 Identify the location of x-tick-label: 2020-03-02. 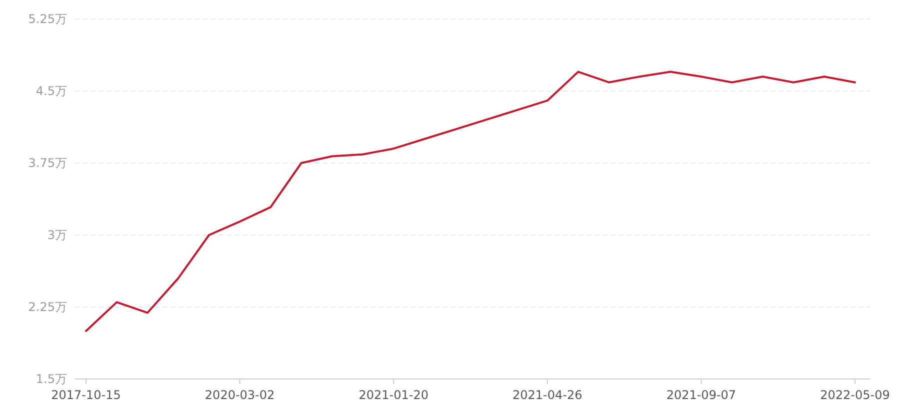
(239, 394).